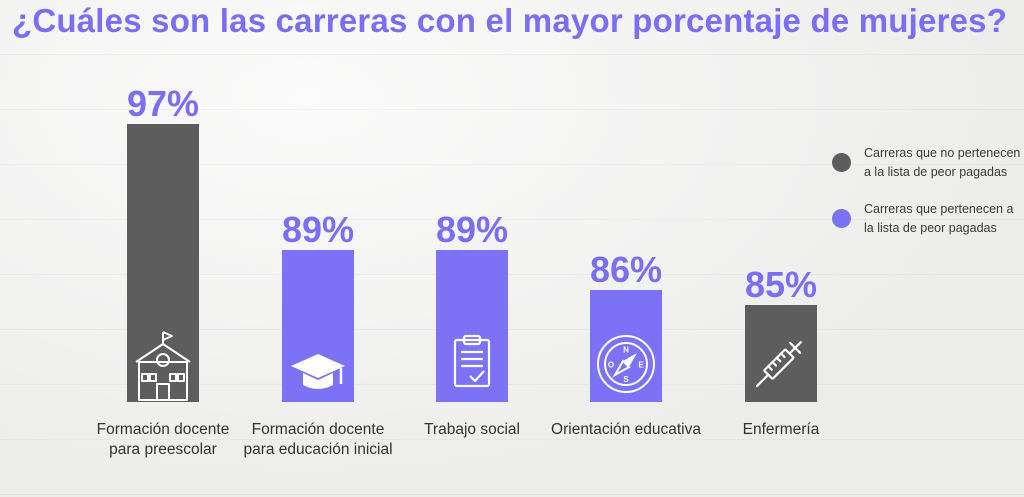  What do you see at coordinates (163, 439) in the screenshot?
I see `category-label: Formación docente para preescolar` at bounding box center [163, 439].